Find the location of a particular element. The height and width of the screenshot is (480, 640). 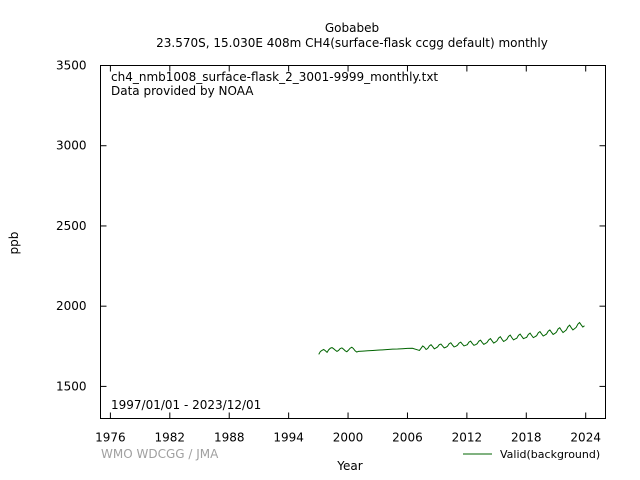

x-tick-label: 2000 is located at coordinates (348, 438).